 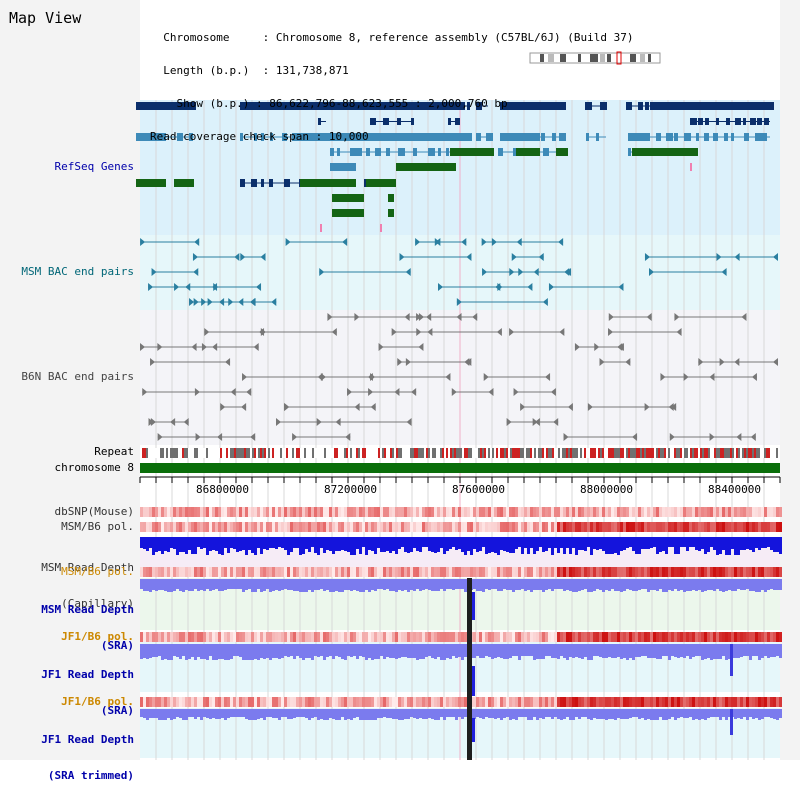 What do you see at coordinates (97, 701) in the screenshot?
I see `track-label-jf1-b6-pol-2: JF1/B6 pol.` at bounding box center [97, 701].